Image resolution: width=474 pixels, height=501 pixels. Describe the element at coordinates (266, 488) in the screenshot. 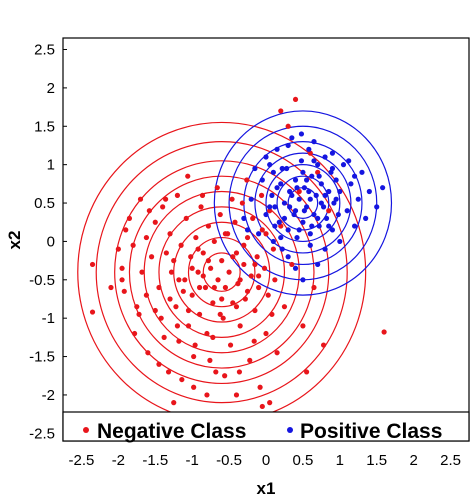

I see `x-axis-label: x1` at that location.